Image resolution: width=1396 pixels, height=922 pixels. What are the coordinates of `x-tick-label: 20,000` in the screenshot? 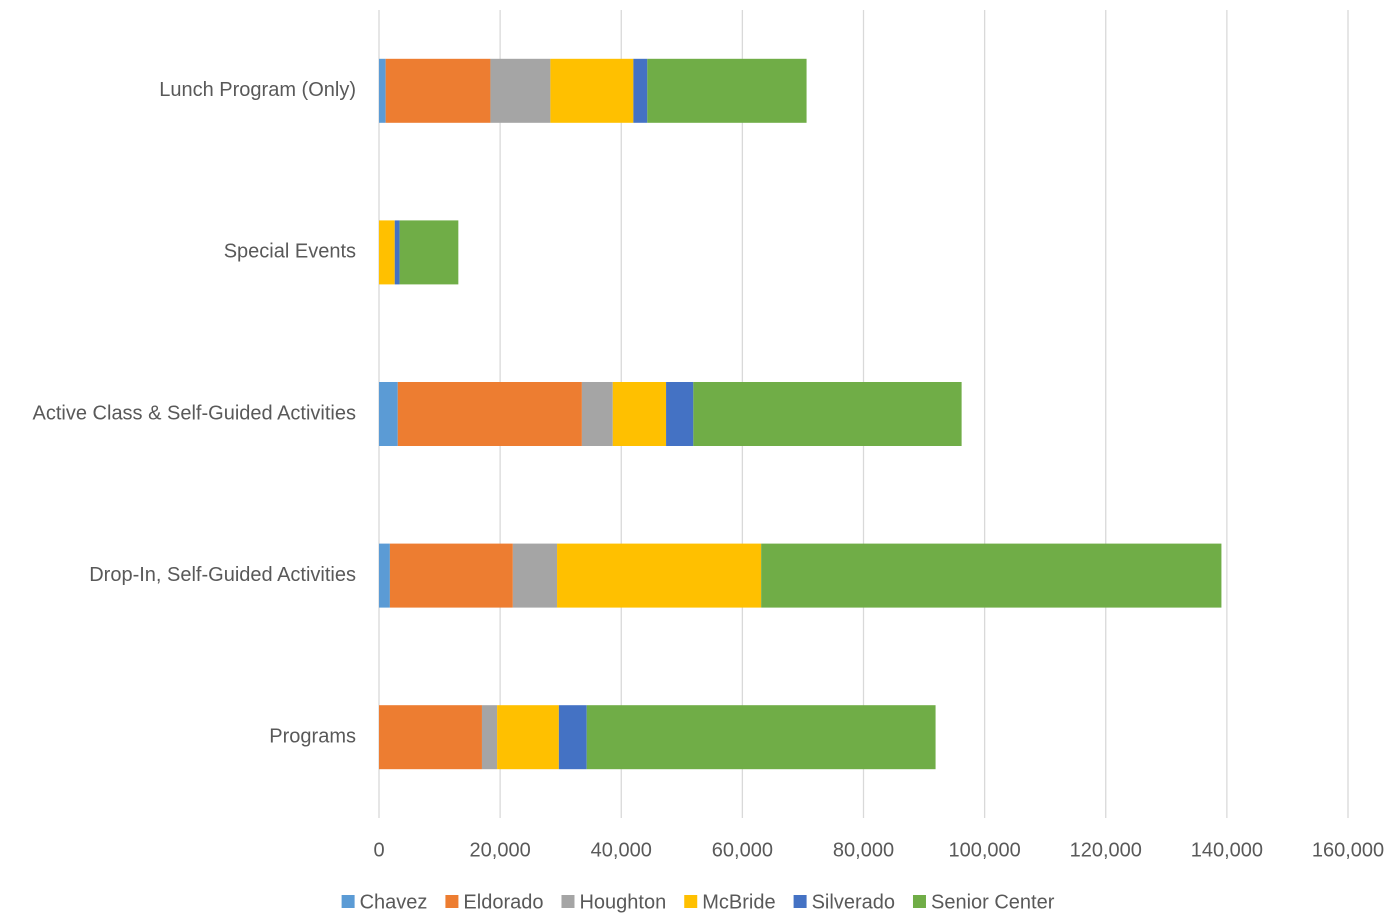 It's located at (500, 850).